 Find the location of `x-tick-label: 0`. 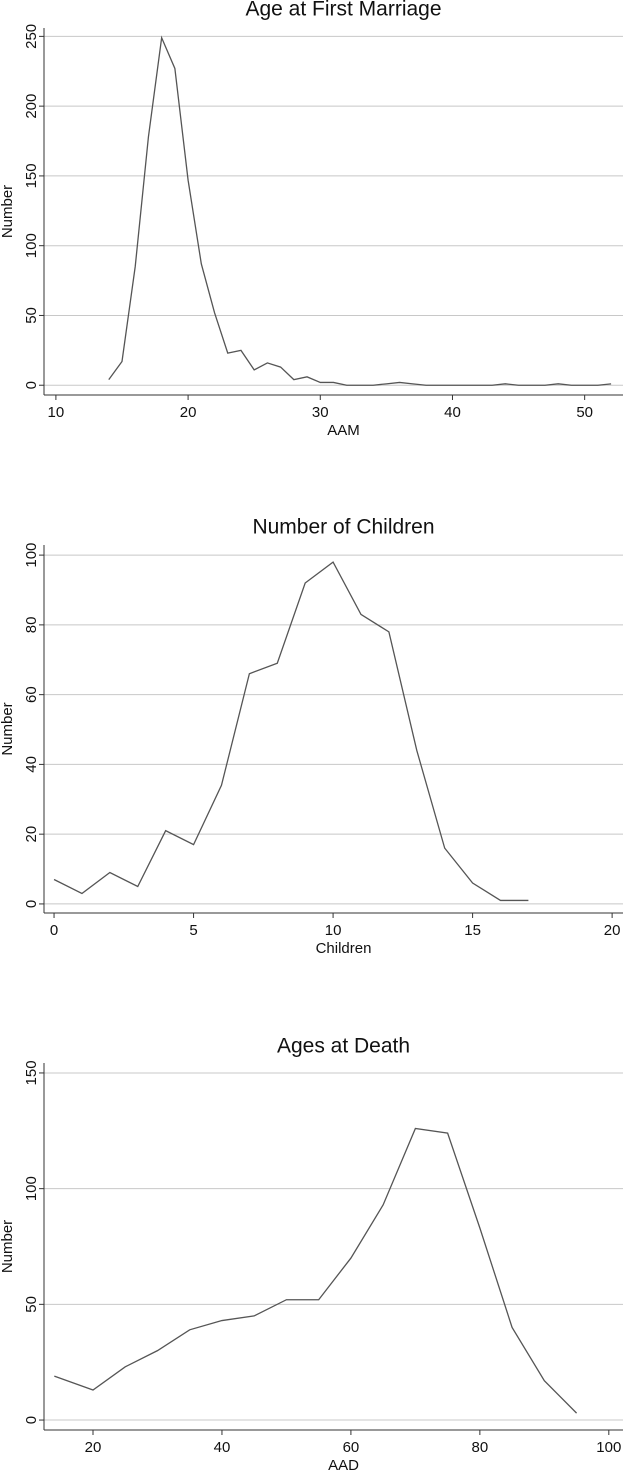

x-tick-label: 0 is located at coordinates (54, 930).